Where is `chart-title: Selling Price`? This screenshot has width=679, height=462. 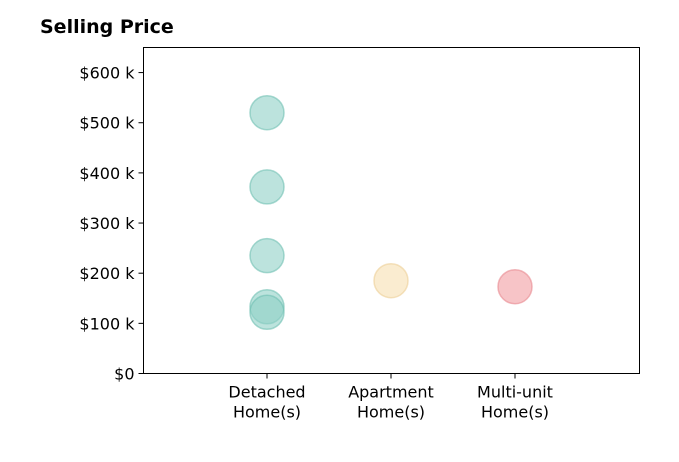 chart-title: Selling Price is located at coordinates (107, 27).